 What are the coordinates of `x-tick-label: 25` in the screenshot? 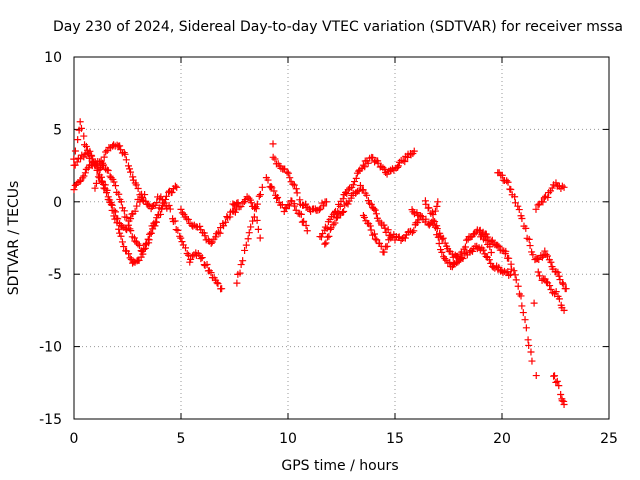 It's located at (609, 439).